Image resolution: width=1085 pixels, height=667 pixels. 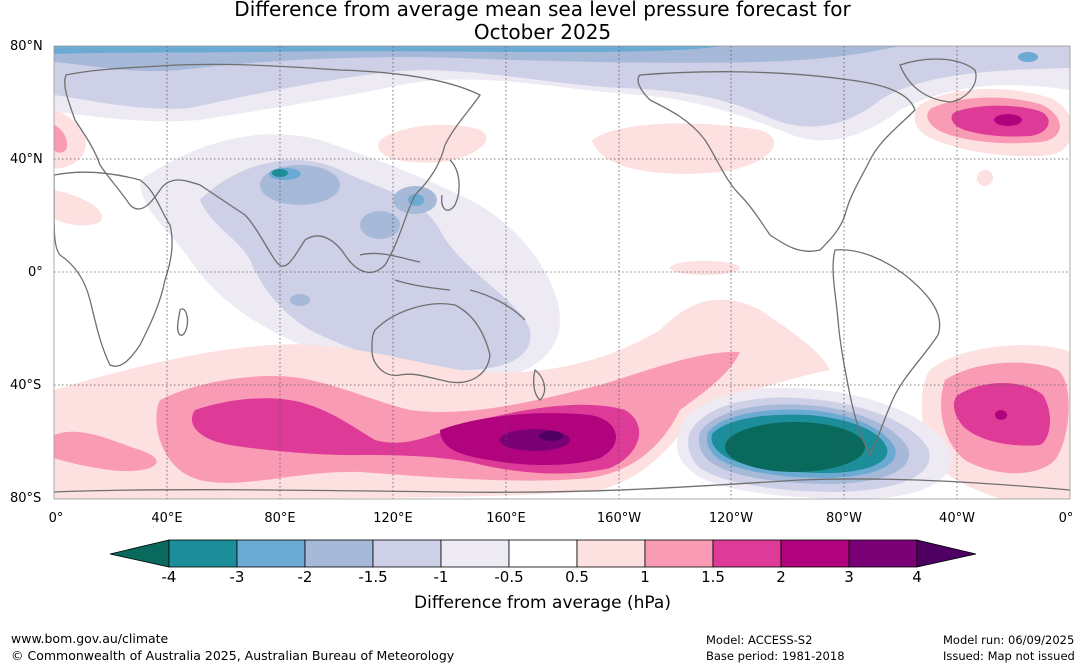 I want to click on lat-label: 80°S, so click(x=26, y=498).